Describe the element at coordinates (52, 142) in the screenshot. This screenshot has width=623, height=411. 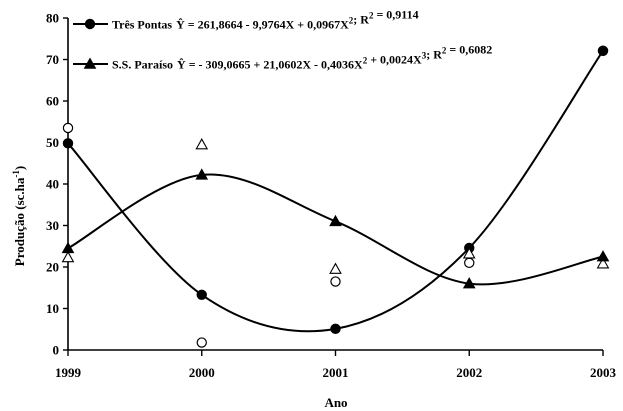
I see `y-tick-label: 50` at that location.